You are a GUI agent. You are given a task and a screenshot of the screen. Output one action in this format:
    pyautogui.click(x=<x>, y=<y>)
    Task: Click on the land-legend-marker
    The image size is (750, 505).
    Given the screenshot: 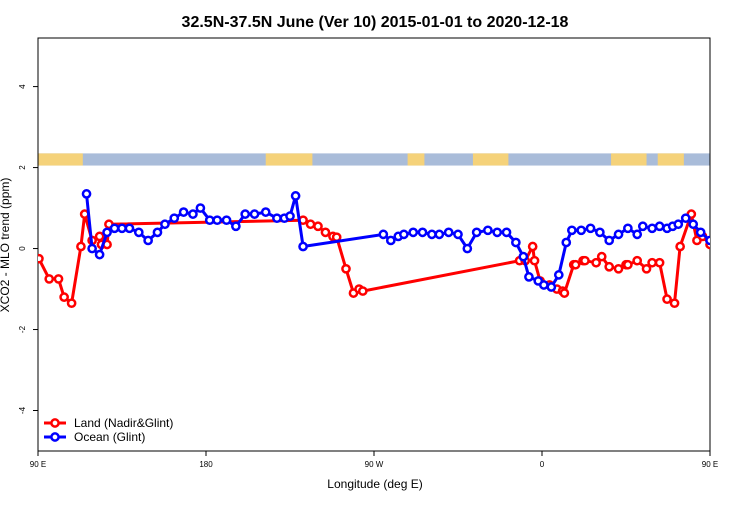 What is the action you would take?
    pyautogui.click(x=55, y=423)
    